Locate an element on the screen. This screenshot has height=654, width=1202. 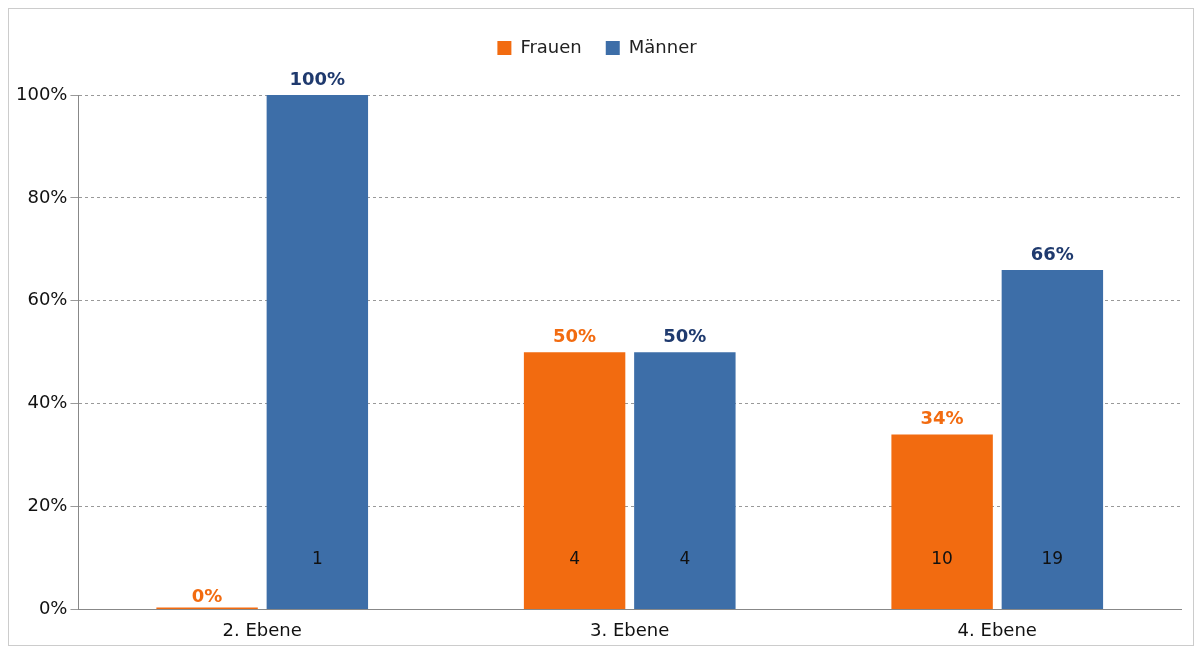
annotation: 19 is located at coordinates (1052, 557).